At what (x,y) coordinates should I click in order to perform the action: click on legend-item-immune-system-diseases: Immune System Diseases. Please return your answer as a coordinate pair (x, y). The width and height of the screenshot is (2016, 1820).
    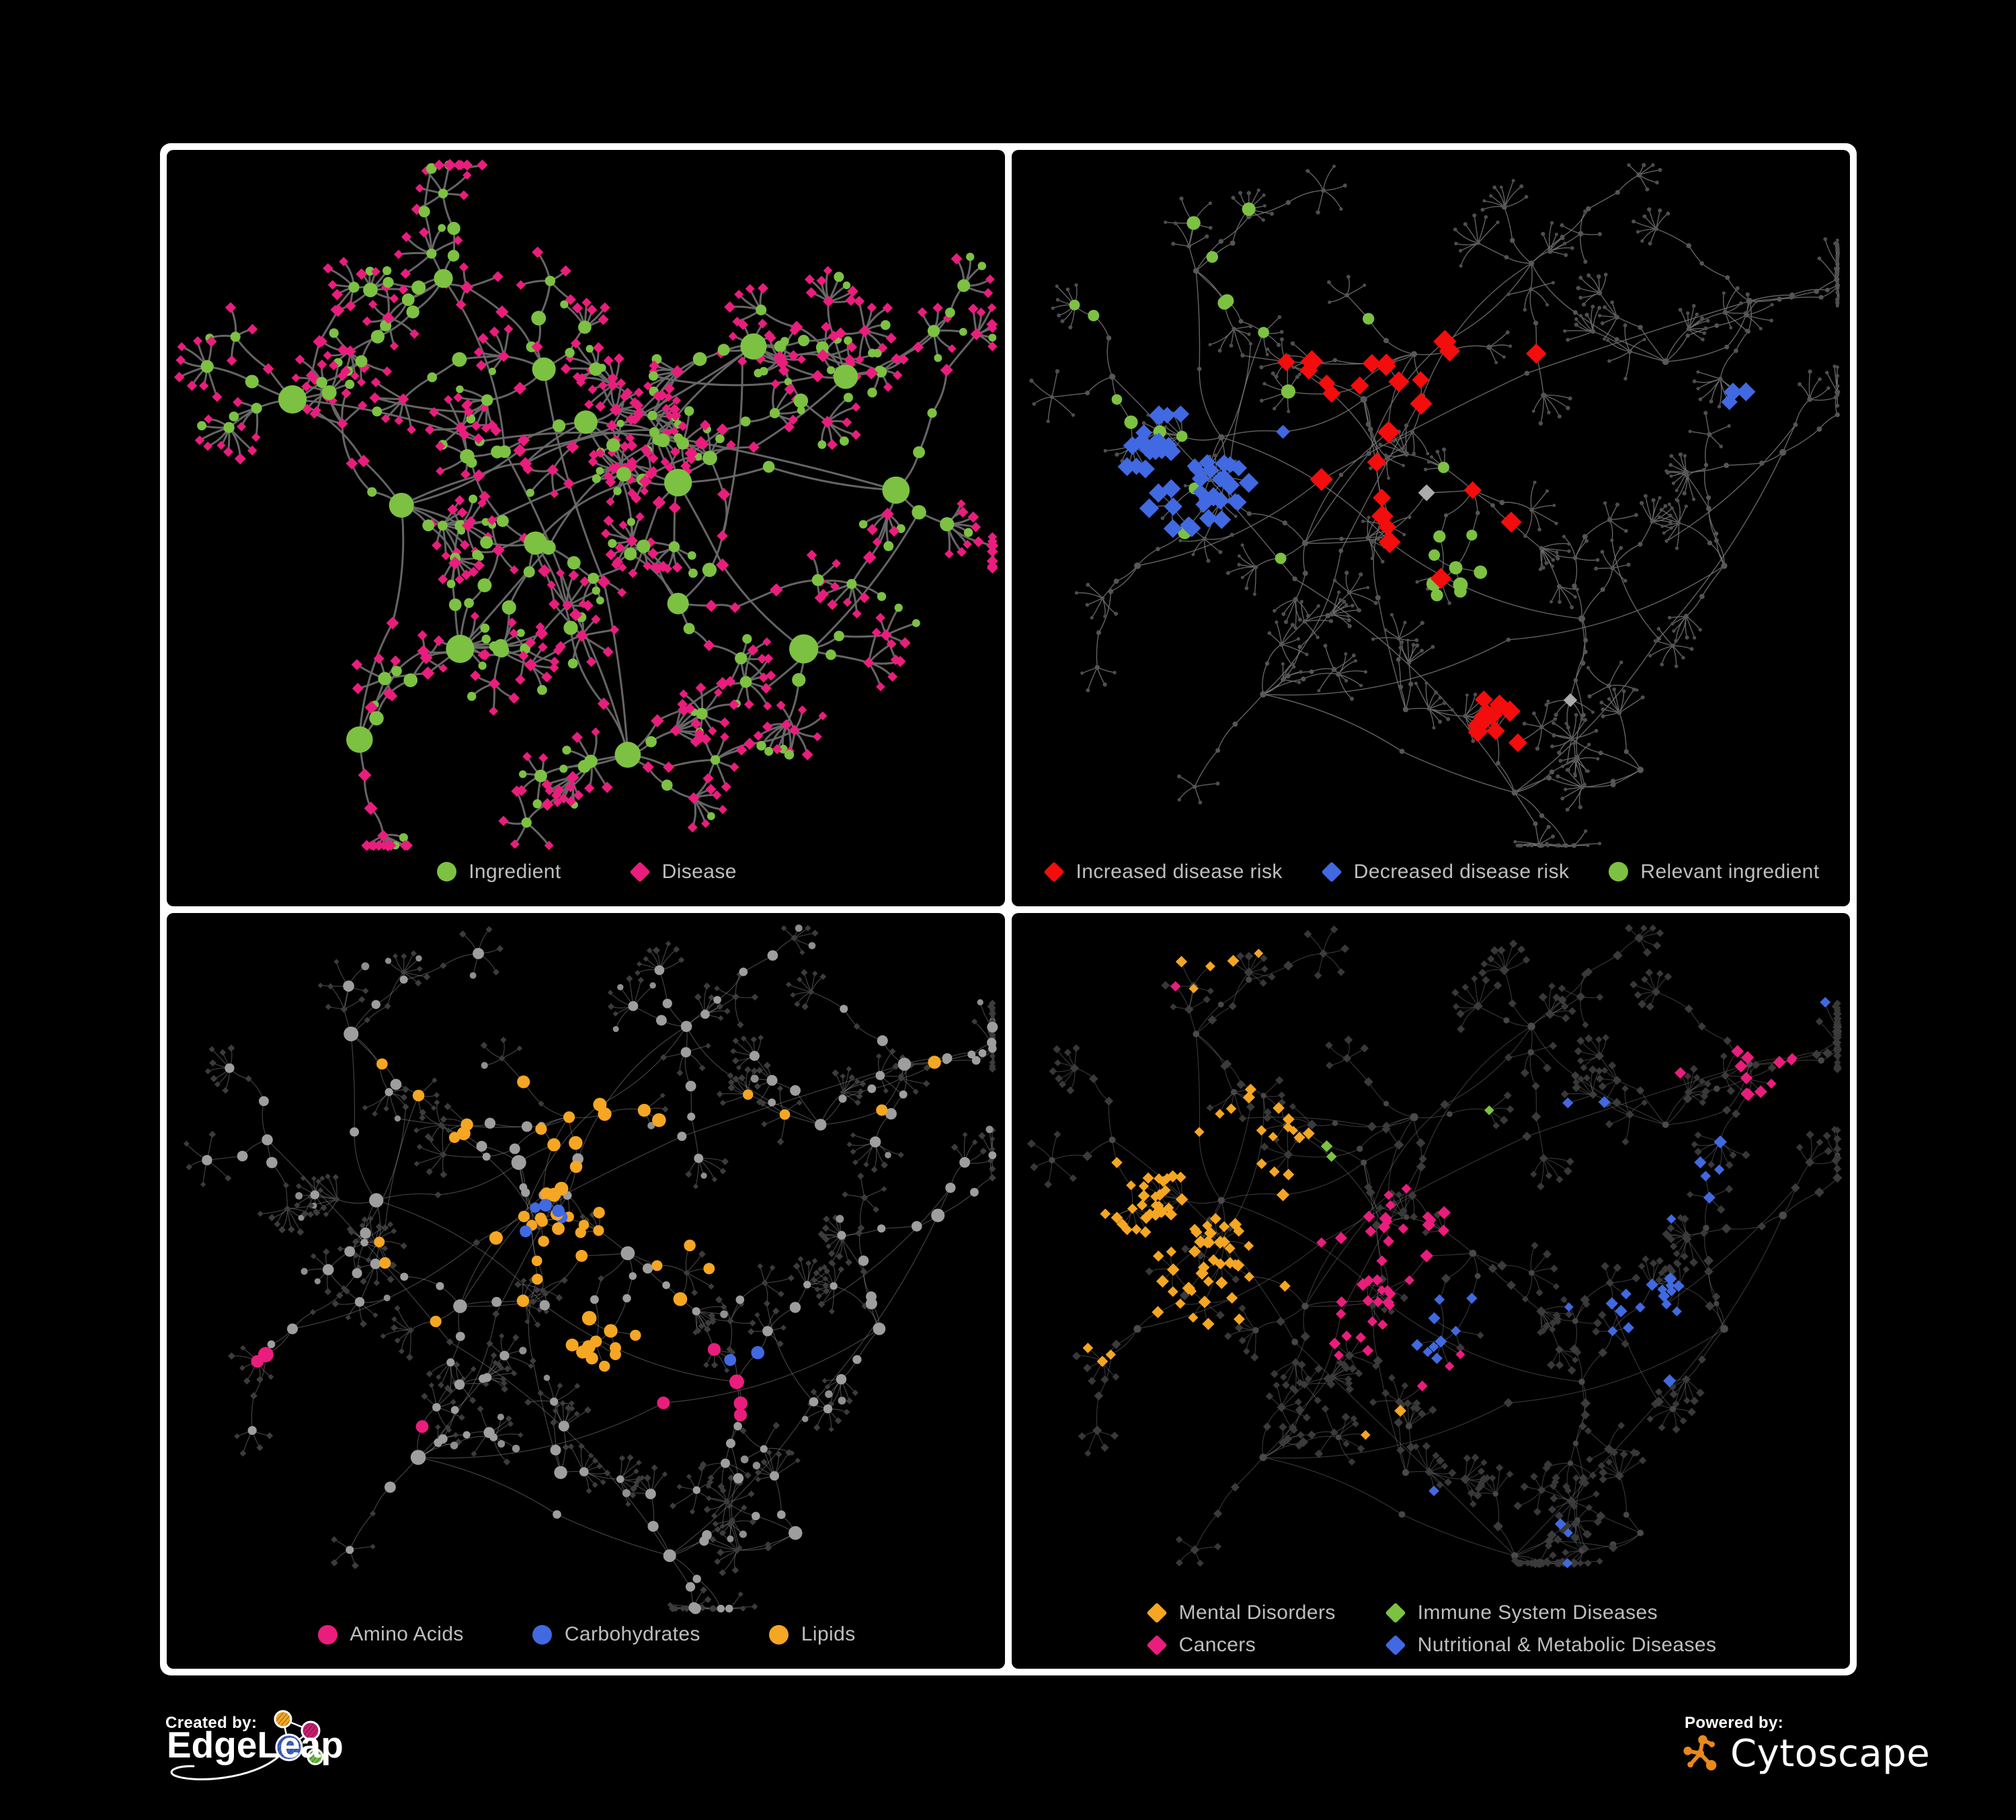
    Looking at the image, I should click on (1550, 1612).